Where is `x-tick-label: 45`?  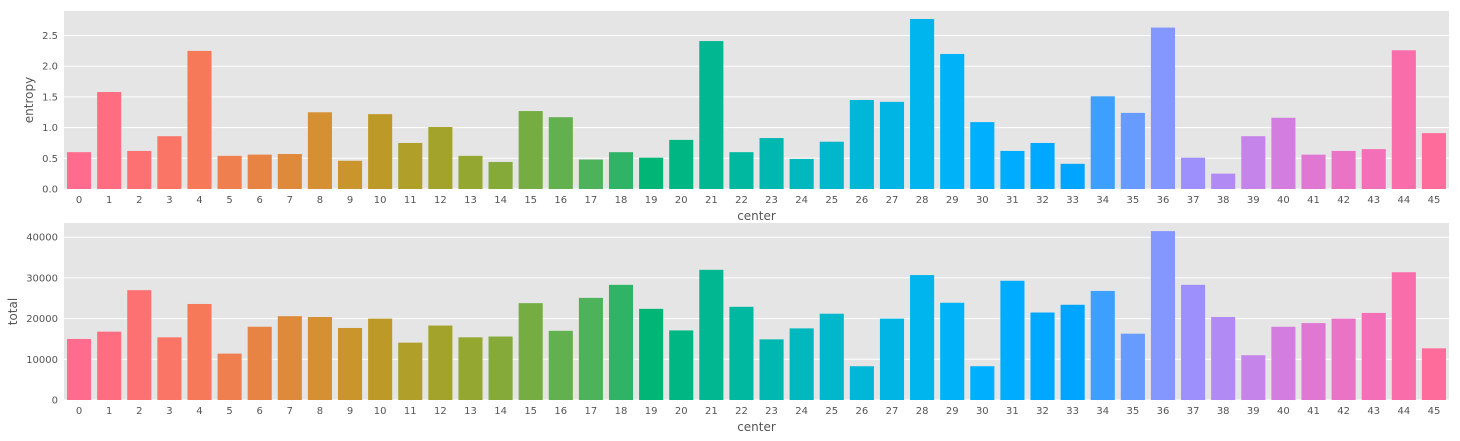 x-tick-label: 45 is located at coordinates (1434, 411).